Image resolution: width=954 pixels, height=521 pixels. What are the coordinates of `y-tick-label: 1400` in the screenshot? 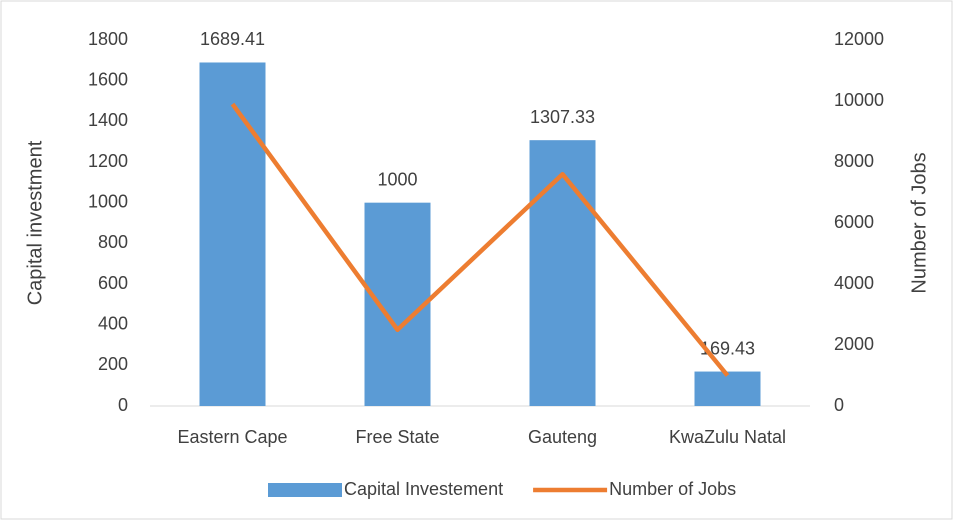 It's located at (108, 120).